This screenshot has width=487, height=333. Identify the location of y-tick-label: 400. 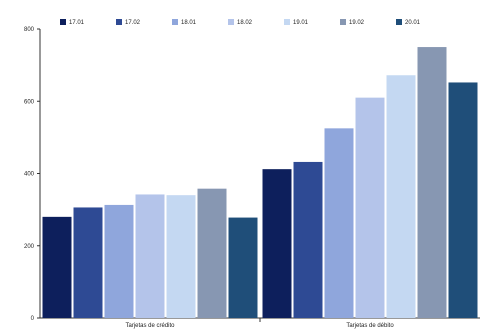
(29, 175).